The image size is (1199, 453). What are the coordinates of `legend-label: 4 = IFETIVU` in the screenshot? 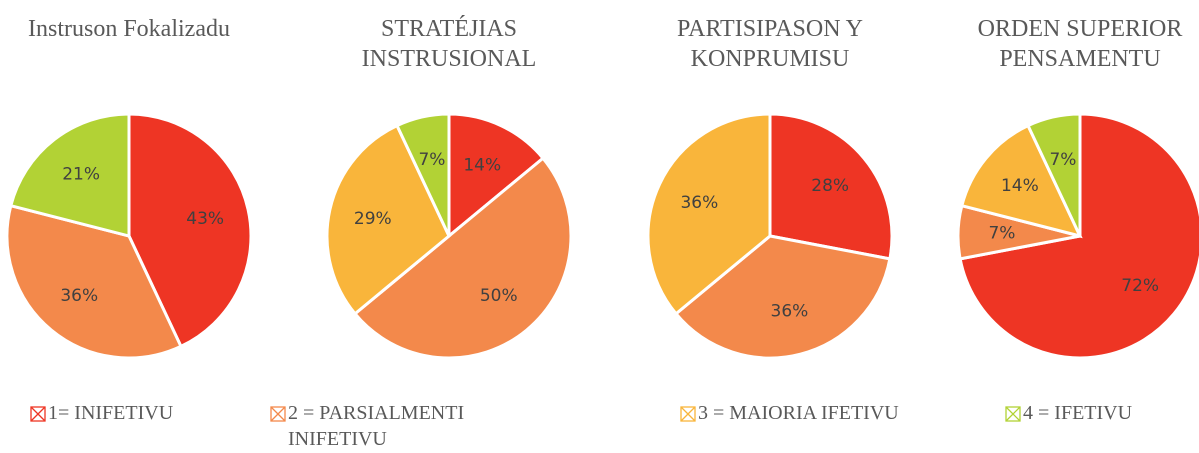 It's located at (1078, 413).